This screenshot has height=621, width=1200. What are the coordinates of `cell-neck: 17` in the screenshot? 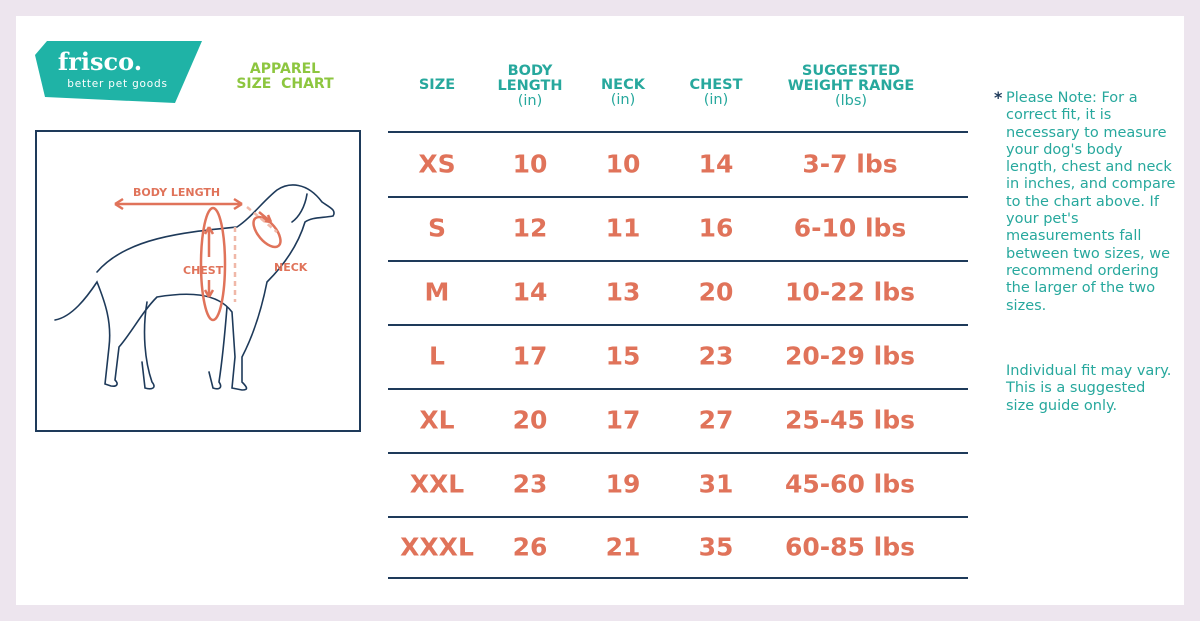 It's located at (623, 420).